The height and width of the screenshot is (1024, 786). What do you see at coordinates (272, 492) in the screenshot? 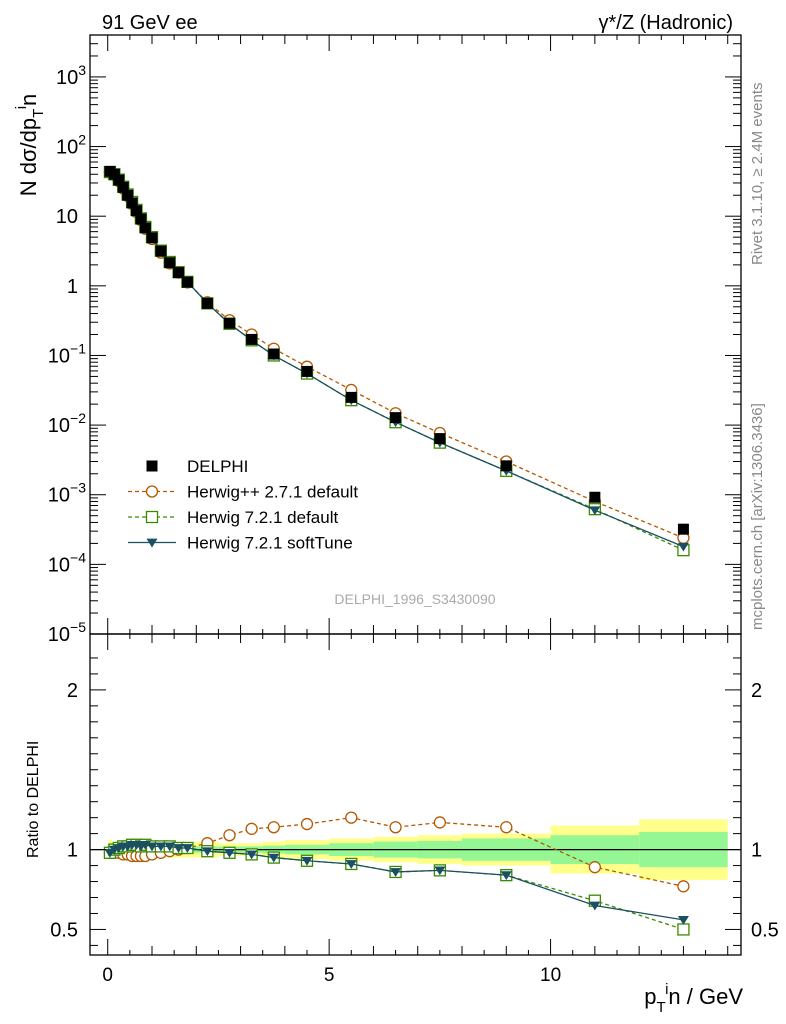
I see `legend-label: Herwig++ 2.7.1 default` at bounding box center [272, 492].